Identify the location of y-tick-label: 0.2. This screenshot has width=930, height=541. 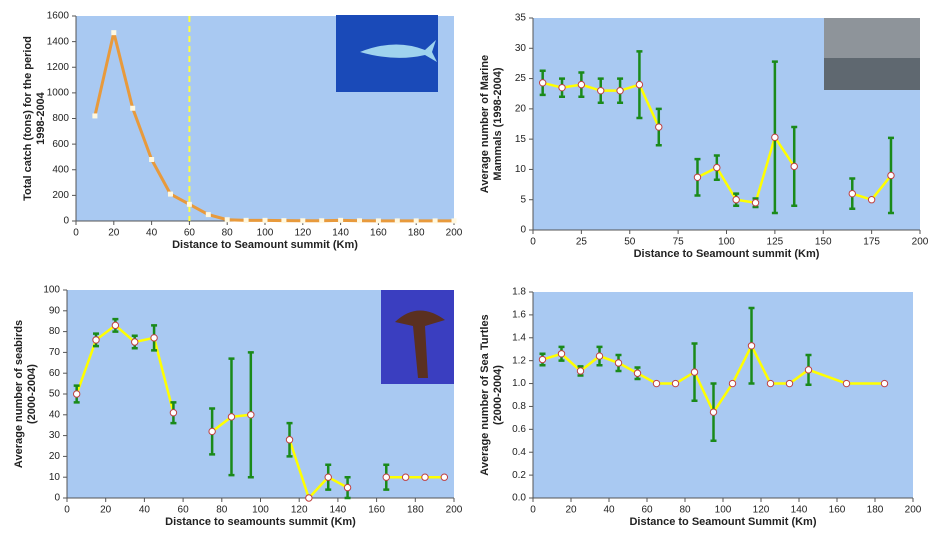
(519, 475).